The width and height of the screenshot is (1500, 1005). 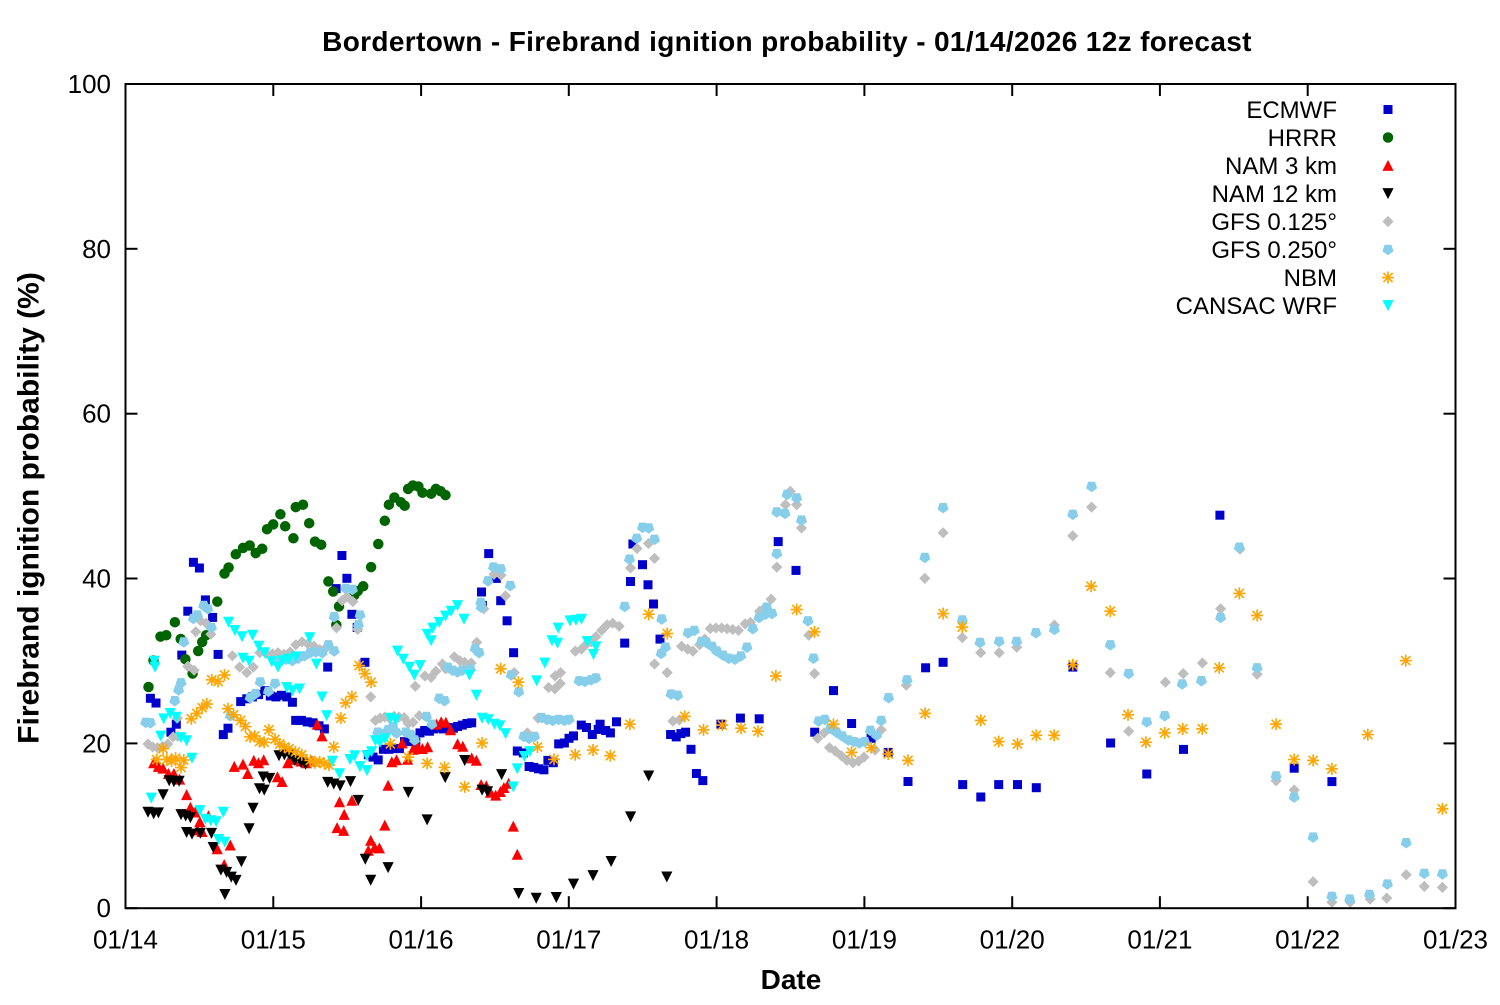 What do you see at coordinates (1159, 940) in the screenshot?
I see `svg-text: 01/21` at bounding box center [1159, 940].